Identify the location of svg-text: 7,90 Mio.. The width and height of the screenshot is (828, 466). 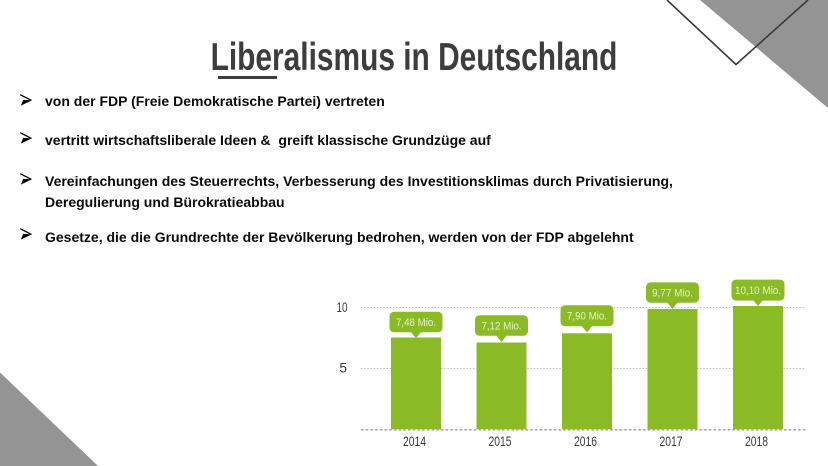
(587, 317).